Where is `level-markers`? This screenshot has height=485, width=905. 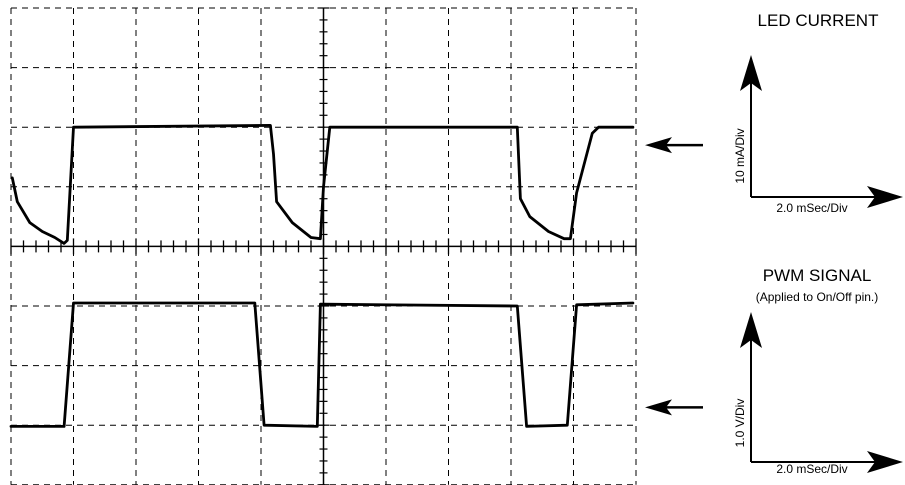 level-markers is located at coordinates (674, 276).